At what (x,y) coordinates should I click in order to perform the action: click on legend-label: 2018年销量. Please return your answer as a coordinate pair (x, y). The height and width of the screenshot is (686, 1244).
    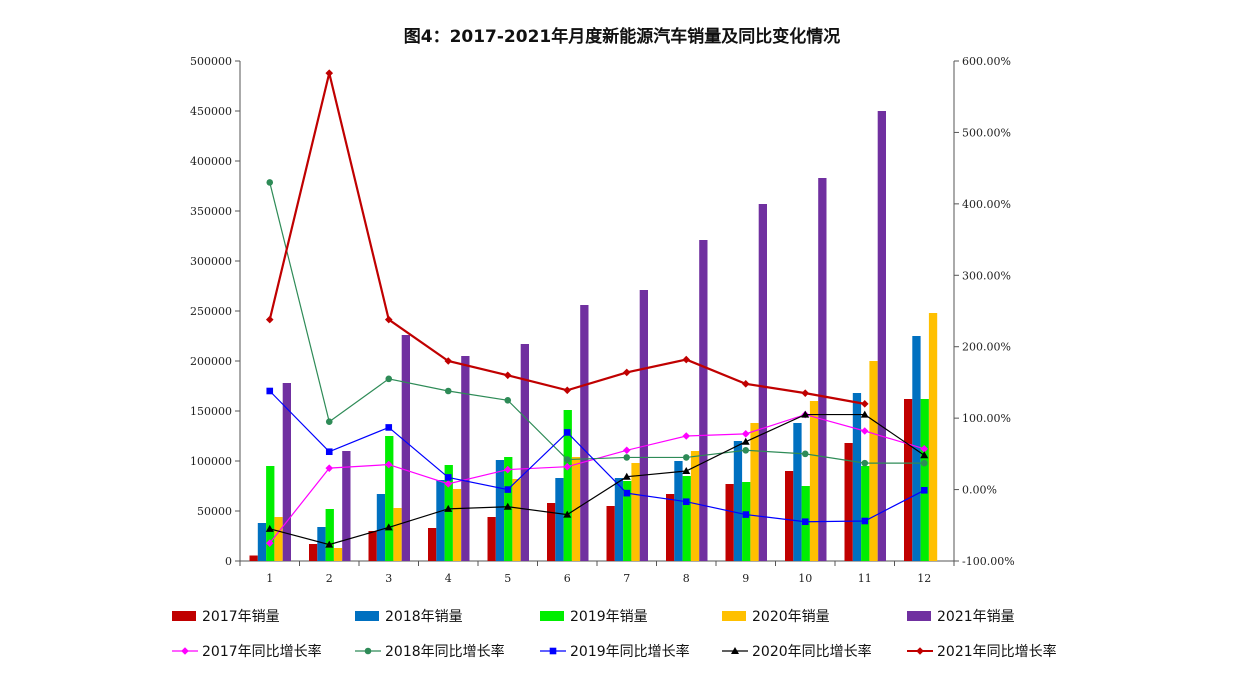
    Looking at the image, I should click on (424, 617).